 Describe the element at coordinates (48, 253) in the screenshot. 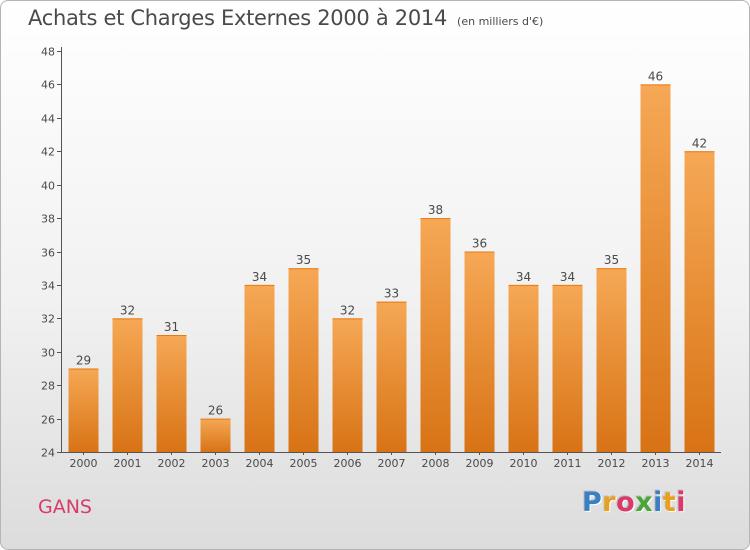

I see `y-tick-label-36: 36` at that location.